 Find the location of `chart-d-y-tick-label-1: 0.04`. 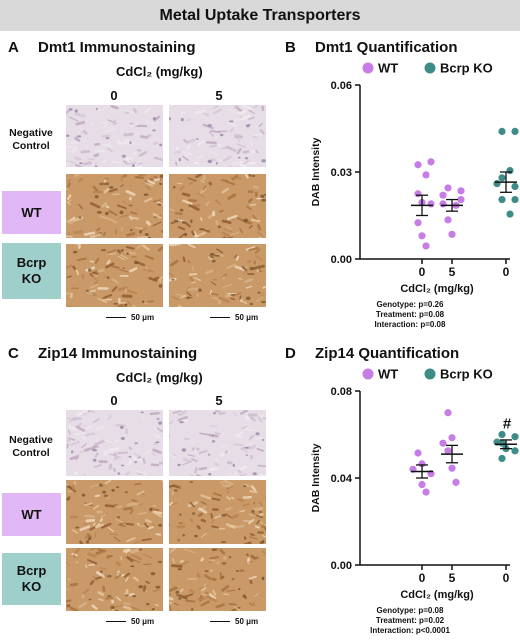

chart-d-y-tick-label-1: 0.04 is located at coordinates (342, 479).